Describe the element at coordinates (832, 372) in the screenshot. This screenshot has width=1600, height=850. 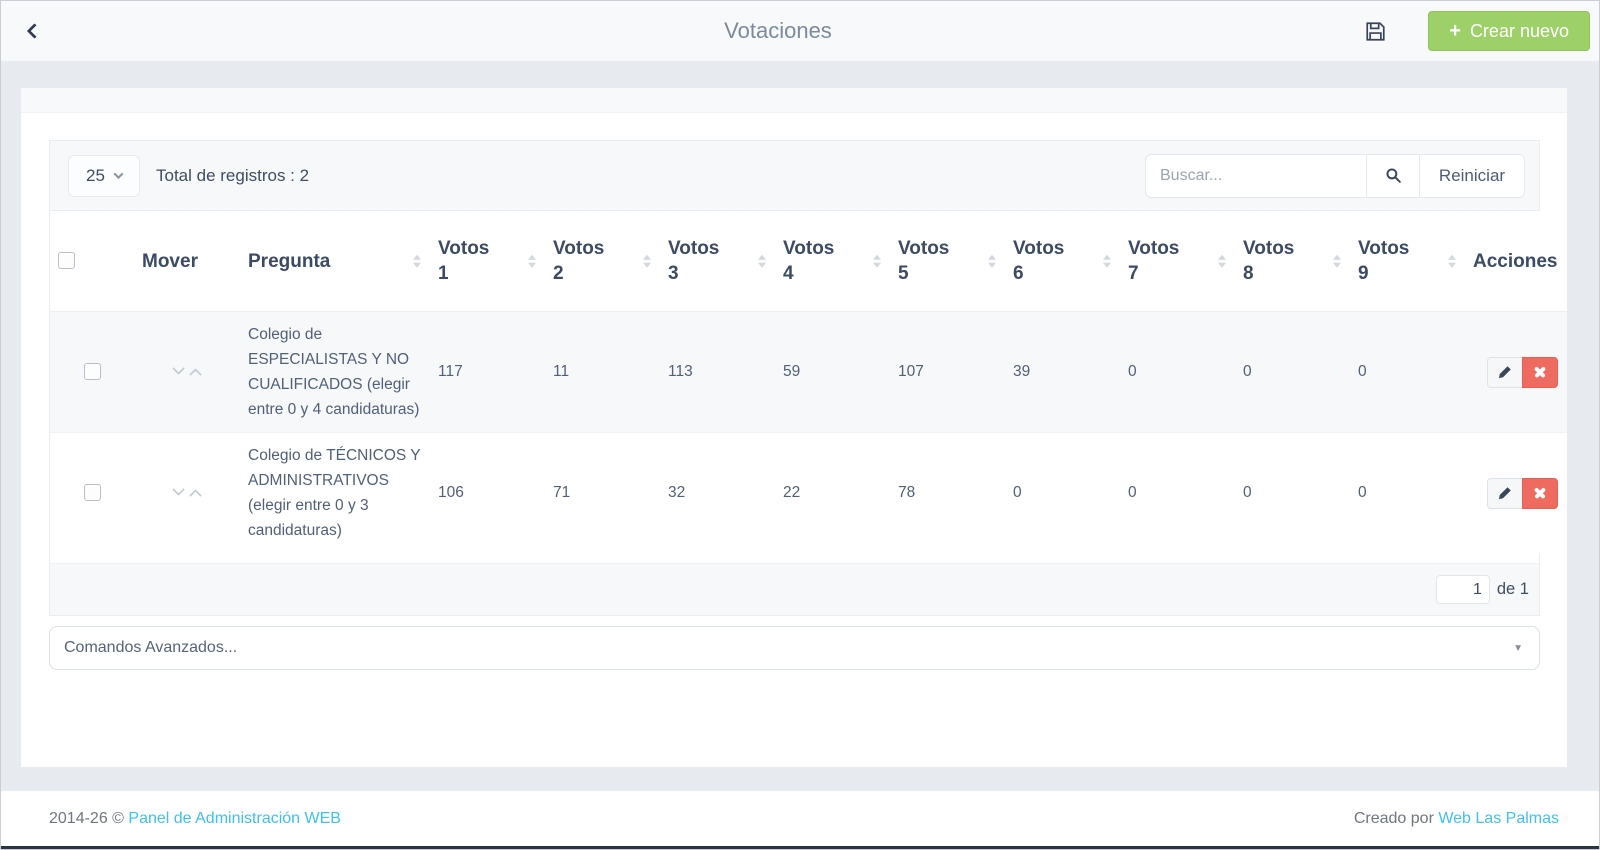
I see `votes-4-cell: 59` at that location.